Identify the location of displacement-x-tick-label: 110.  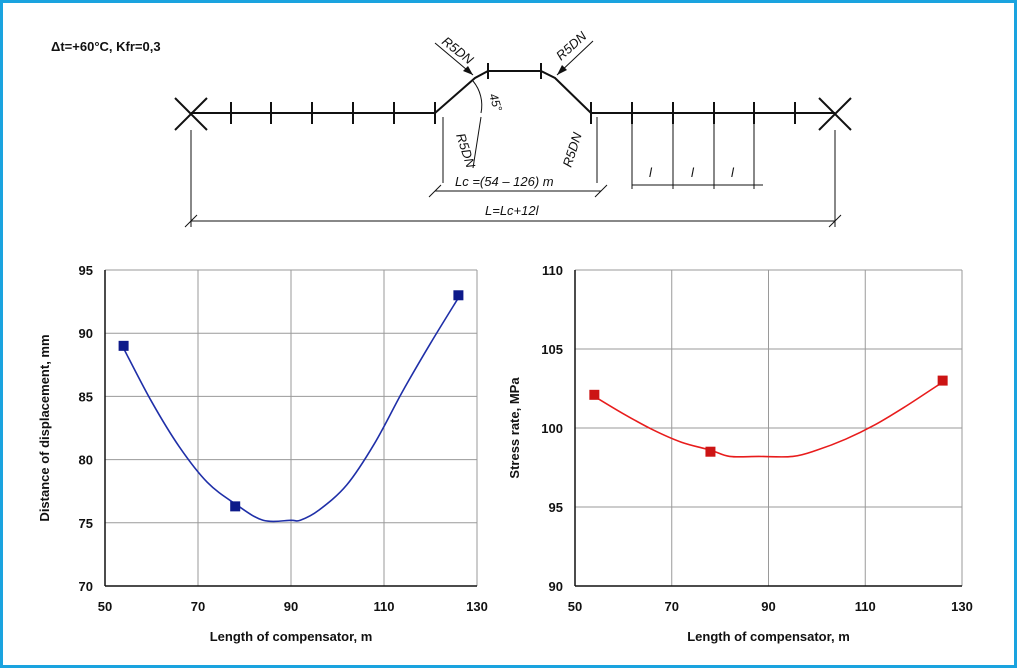
(384, 606).